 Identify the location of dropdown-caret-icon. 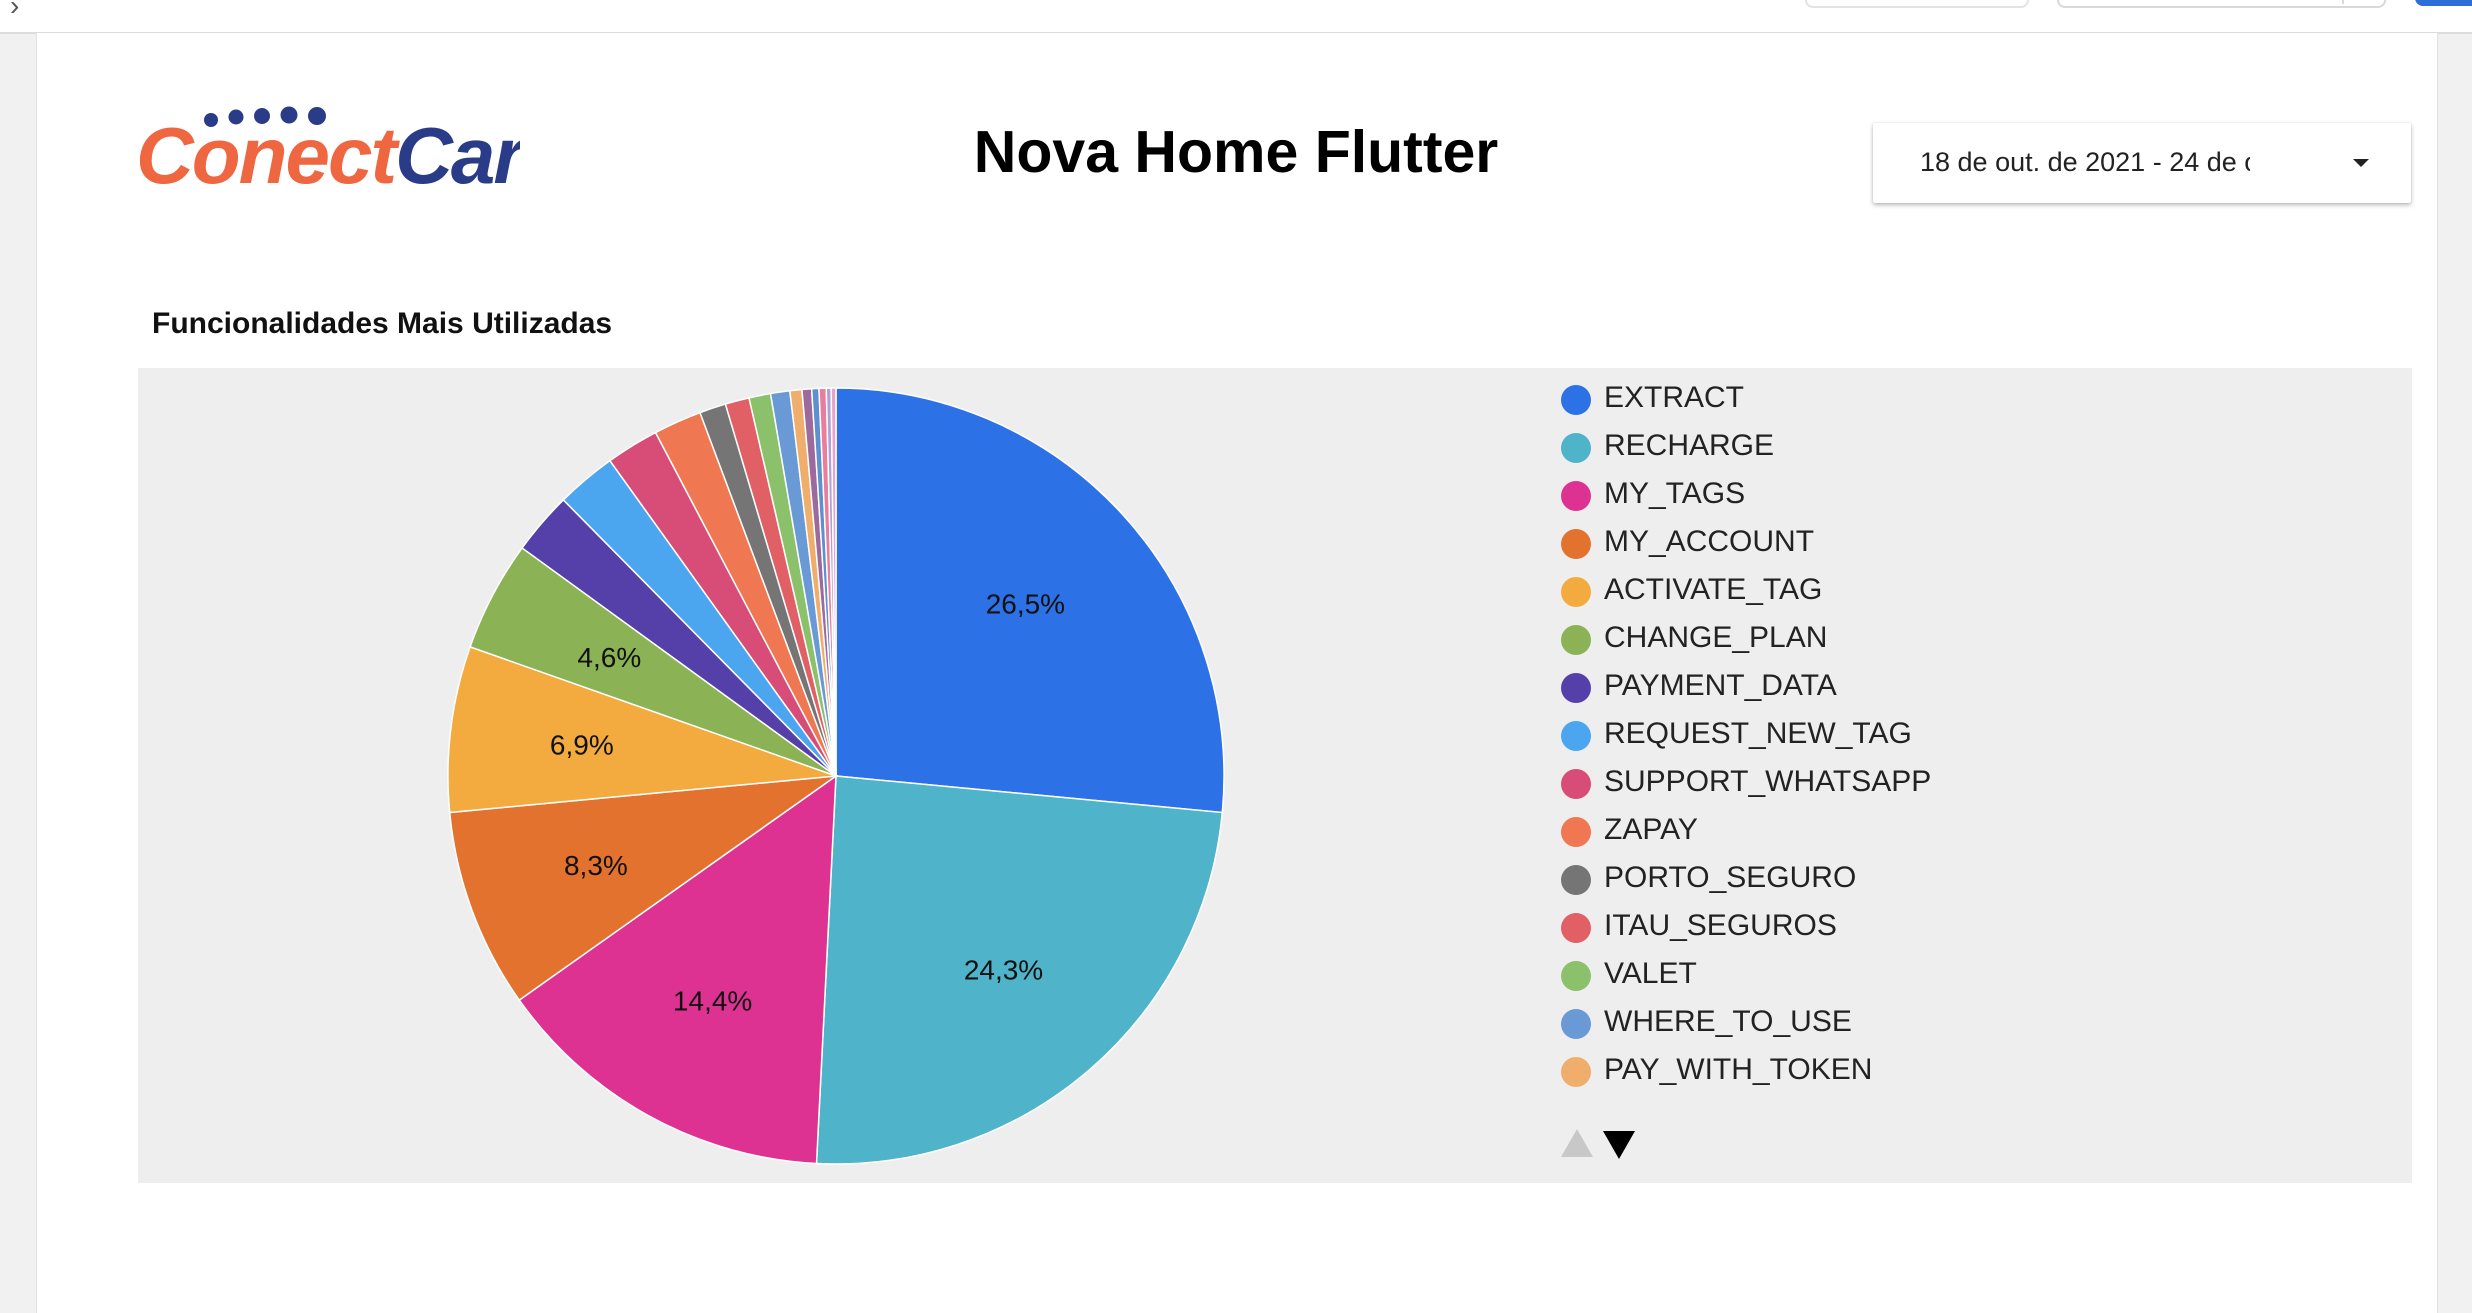
(2361, 163).